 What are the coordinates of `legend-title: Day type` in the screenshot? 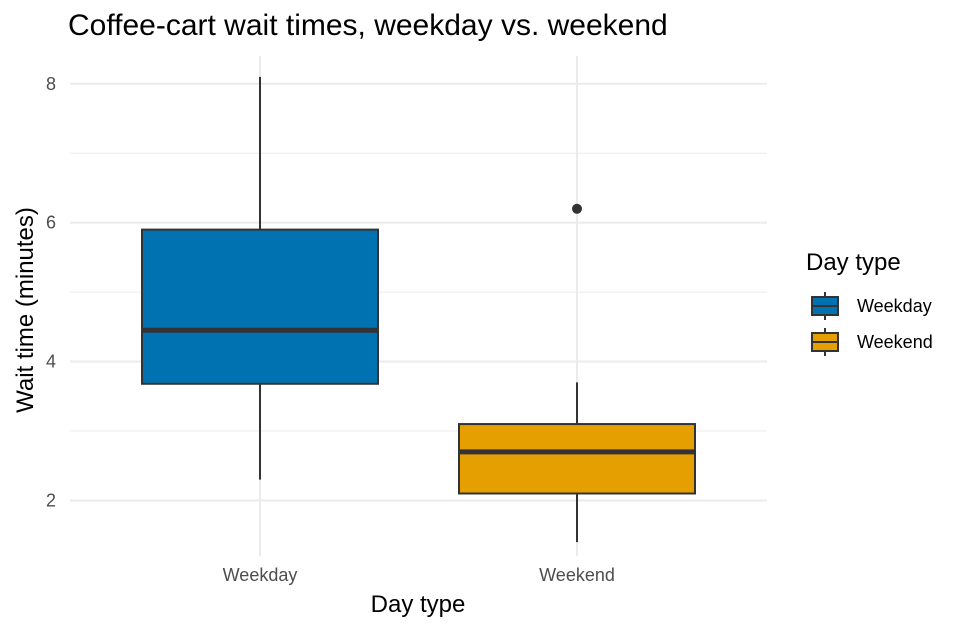 It's located at (853, 262).